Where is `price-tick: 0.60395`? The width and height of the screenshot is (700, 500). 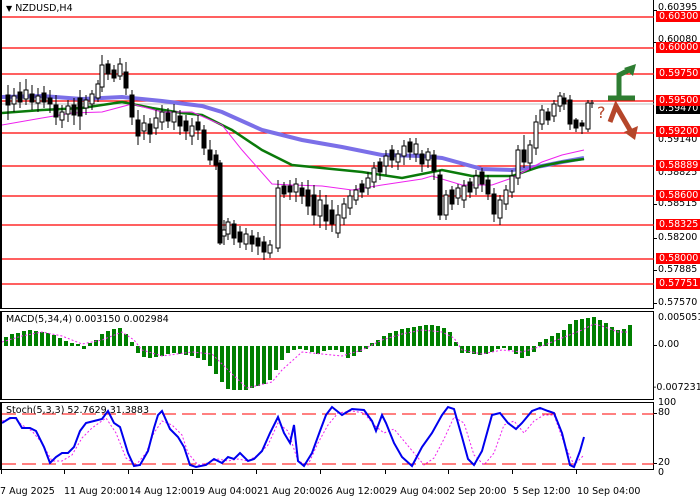 price-tick: 0.60395 is located at coordinates (678, 7).